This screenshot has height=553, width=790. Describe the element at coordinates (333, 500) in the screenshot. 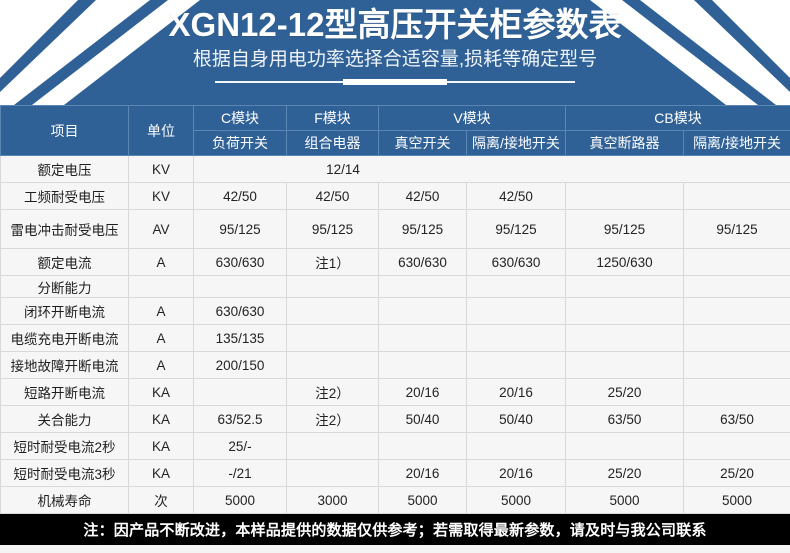

I see `row-value: 3000` at that location.